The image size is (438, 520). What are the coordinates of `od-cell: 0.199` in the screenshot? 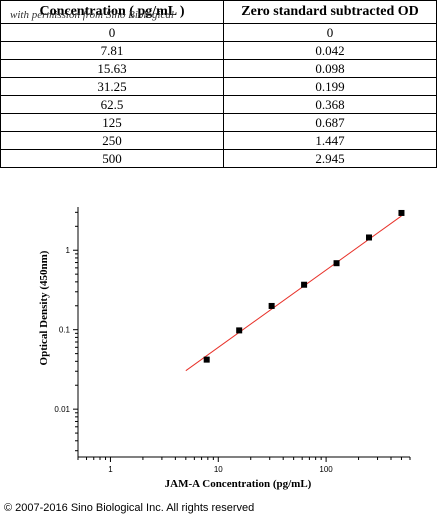 It's located at (330, 86).